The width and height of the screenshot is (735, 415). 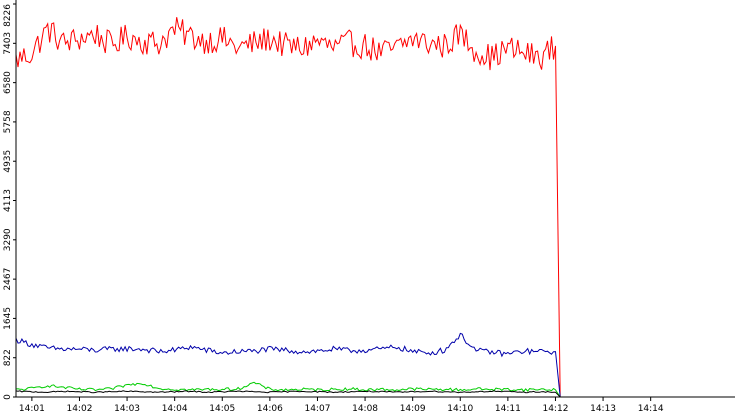 I want to click on y-tick-label: 5758, so click(x=8, y=121).